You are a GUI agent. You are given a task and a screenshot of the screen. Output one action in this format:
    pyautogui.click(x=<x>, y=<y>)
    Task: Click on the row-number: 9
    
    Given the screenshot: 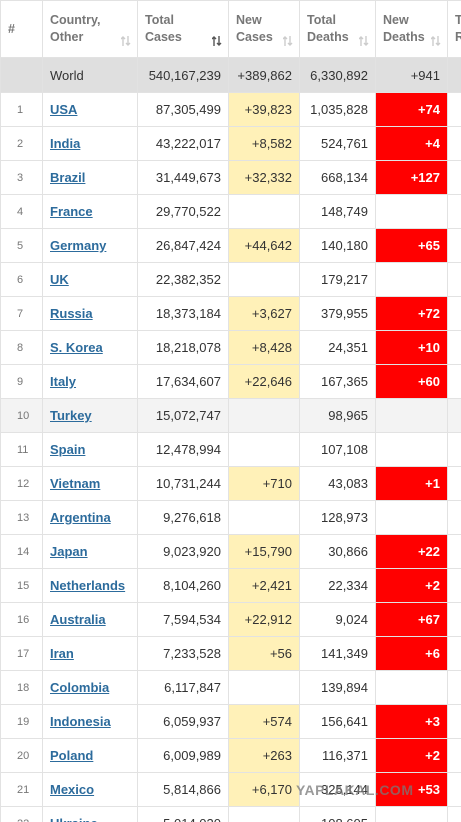 What is the action you would take?
    pyautogui.click(x=21, y=381)
    